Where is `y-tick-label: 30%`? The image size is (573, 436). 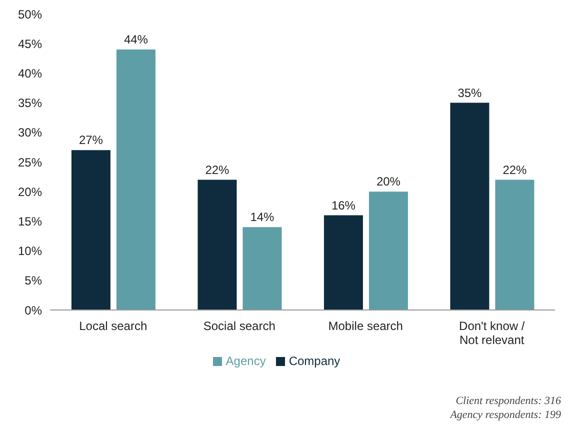 y-tick-label: 30% is located at coordinates (30, 133).